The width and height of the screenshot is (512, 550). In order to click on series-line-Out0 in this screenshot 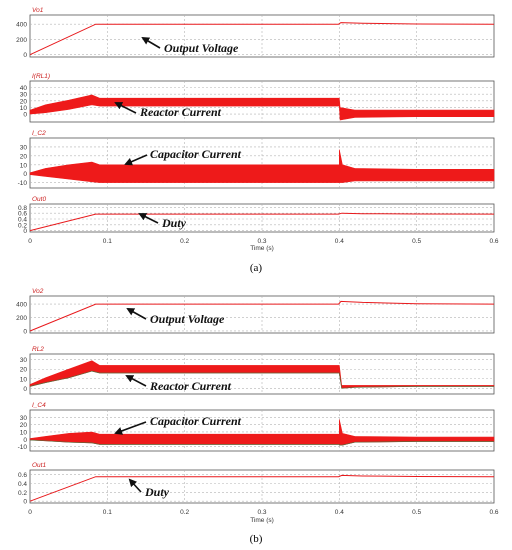, I will do `click(262, 222)`.